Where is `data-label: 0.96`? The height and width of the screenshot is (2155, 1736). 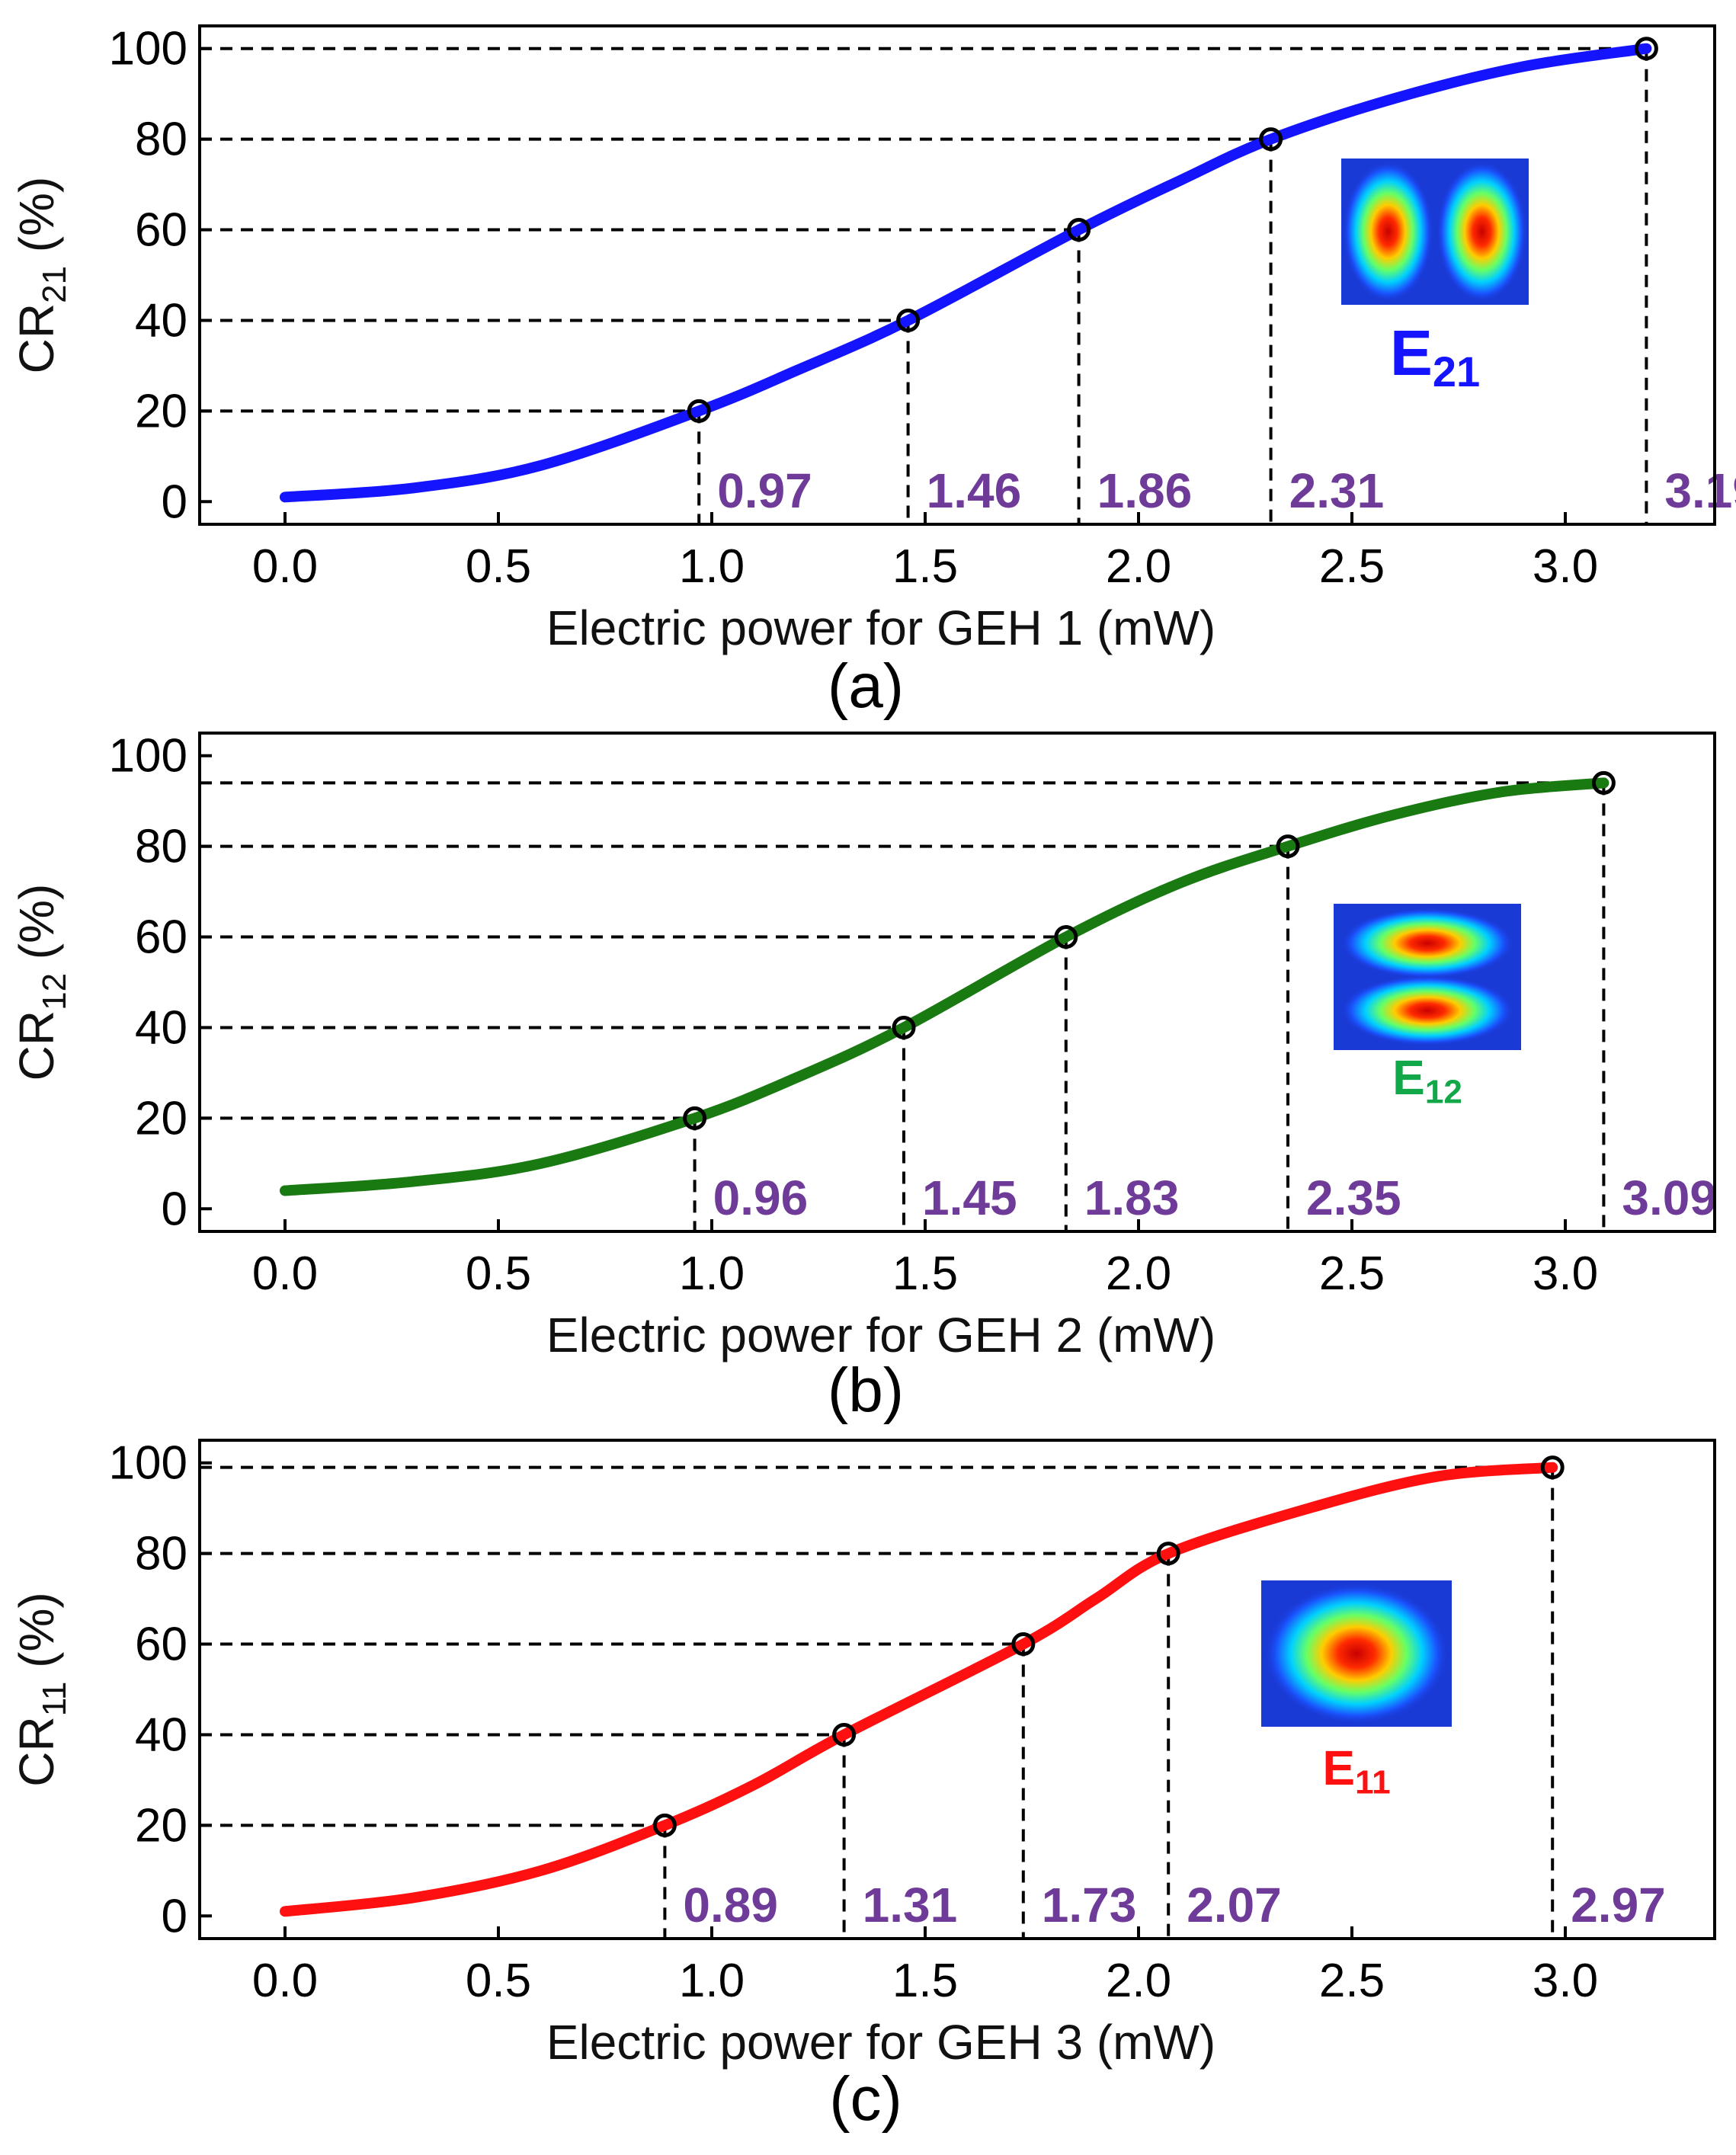 data-label: 0.96 is located at coordinates (761, 1197).